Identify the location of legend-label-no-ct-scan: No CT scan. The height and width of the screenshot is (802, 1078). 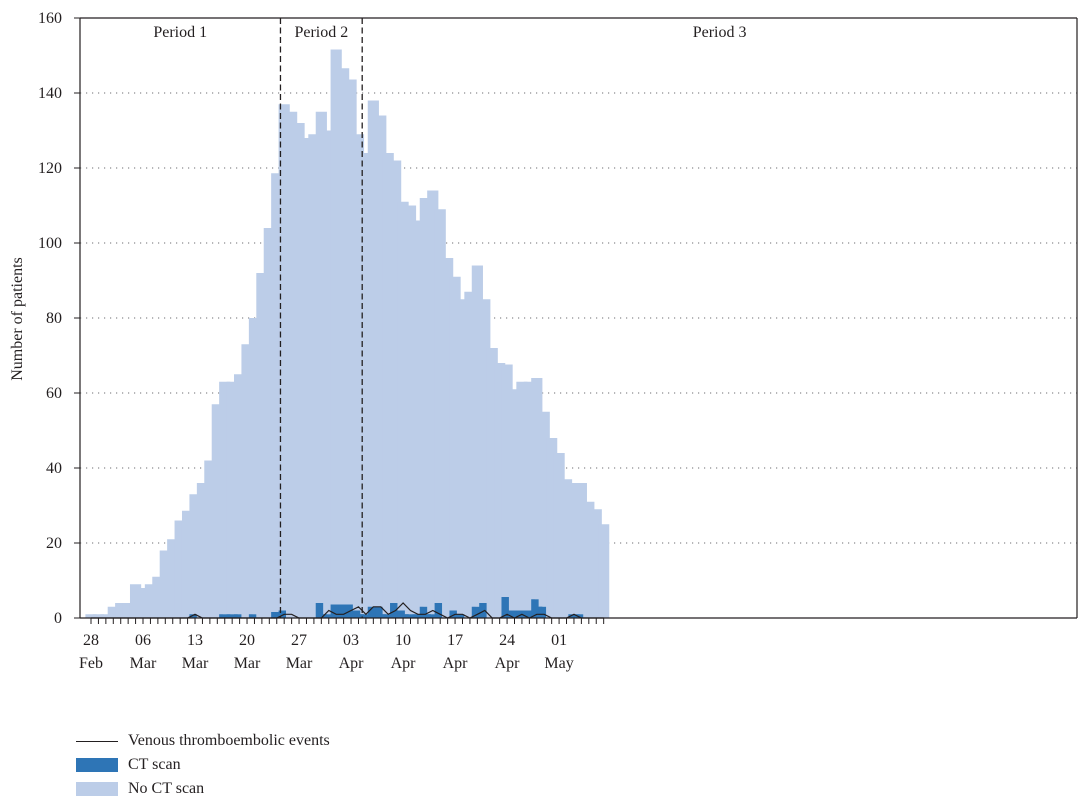
(166, 788).